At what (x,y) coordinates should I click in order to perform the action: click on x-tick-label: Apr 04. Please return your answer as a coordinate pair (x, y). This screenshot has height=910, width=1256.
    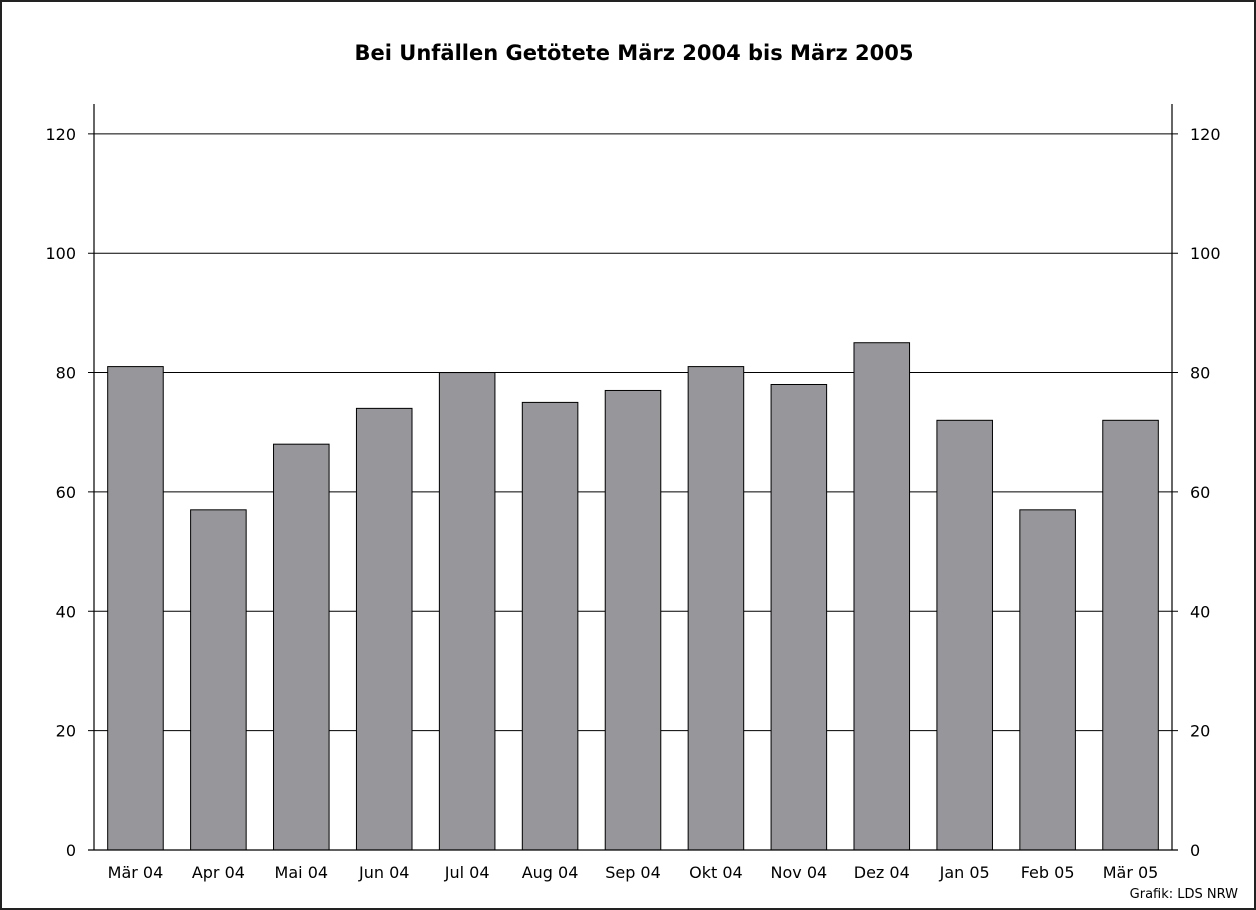
    Looking at the image, I should click on (218, 872).